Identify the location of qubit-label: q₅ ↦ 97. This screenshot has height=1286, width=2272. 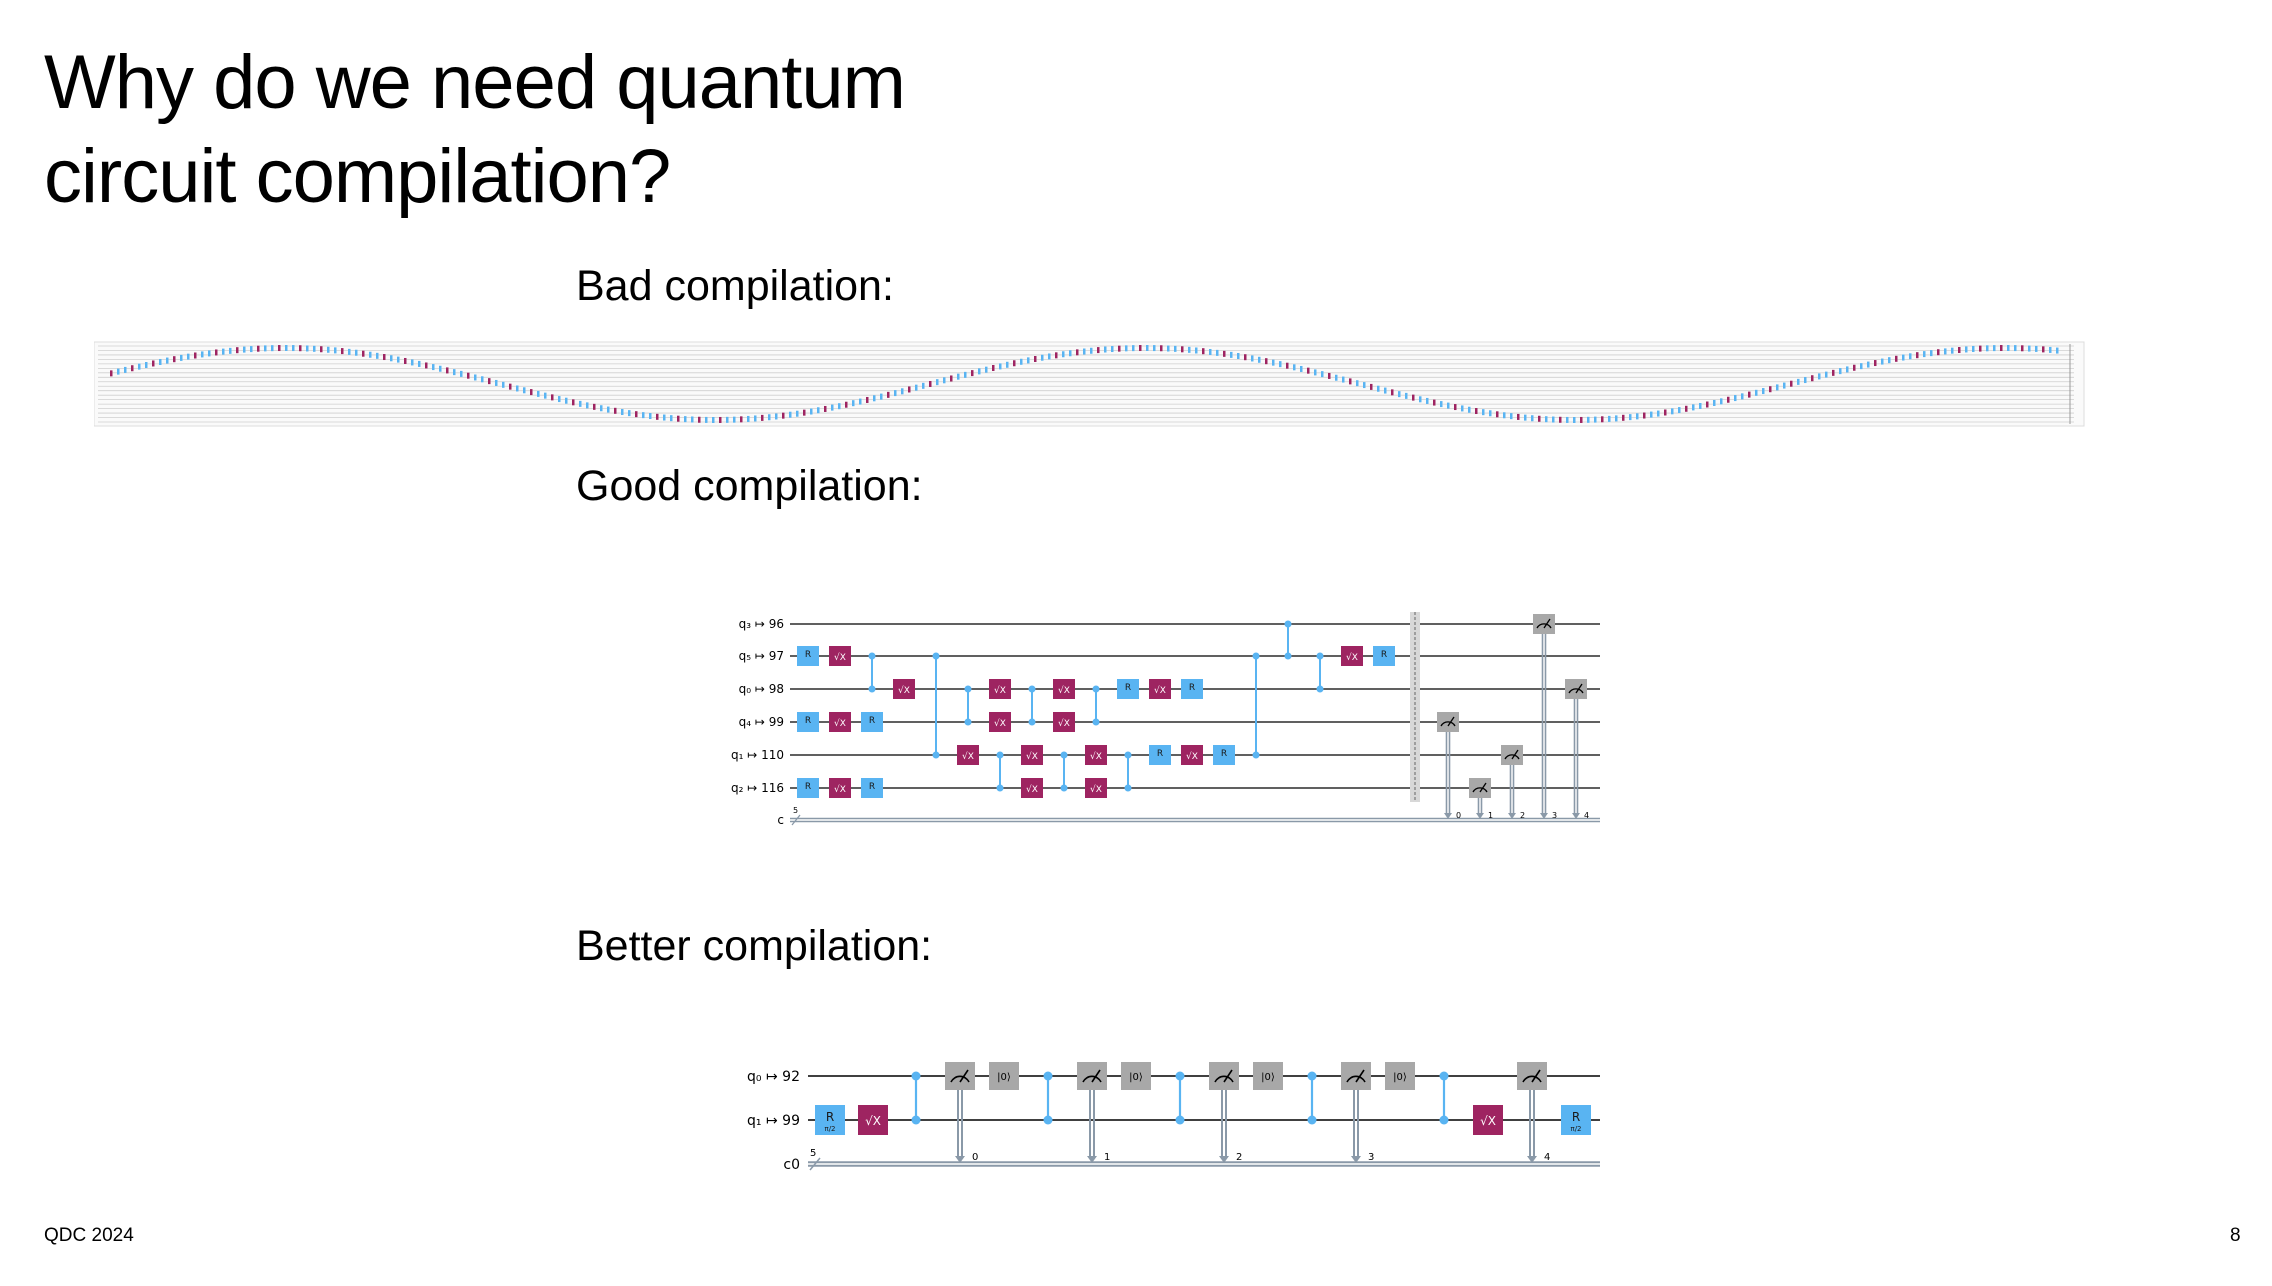
(761, 656).